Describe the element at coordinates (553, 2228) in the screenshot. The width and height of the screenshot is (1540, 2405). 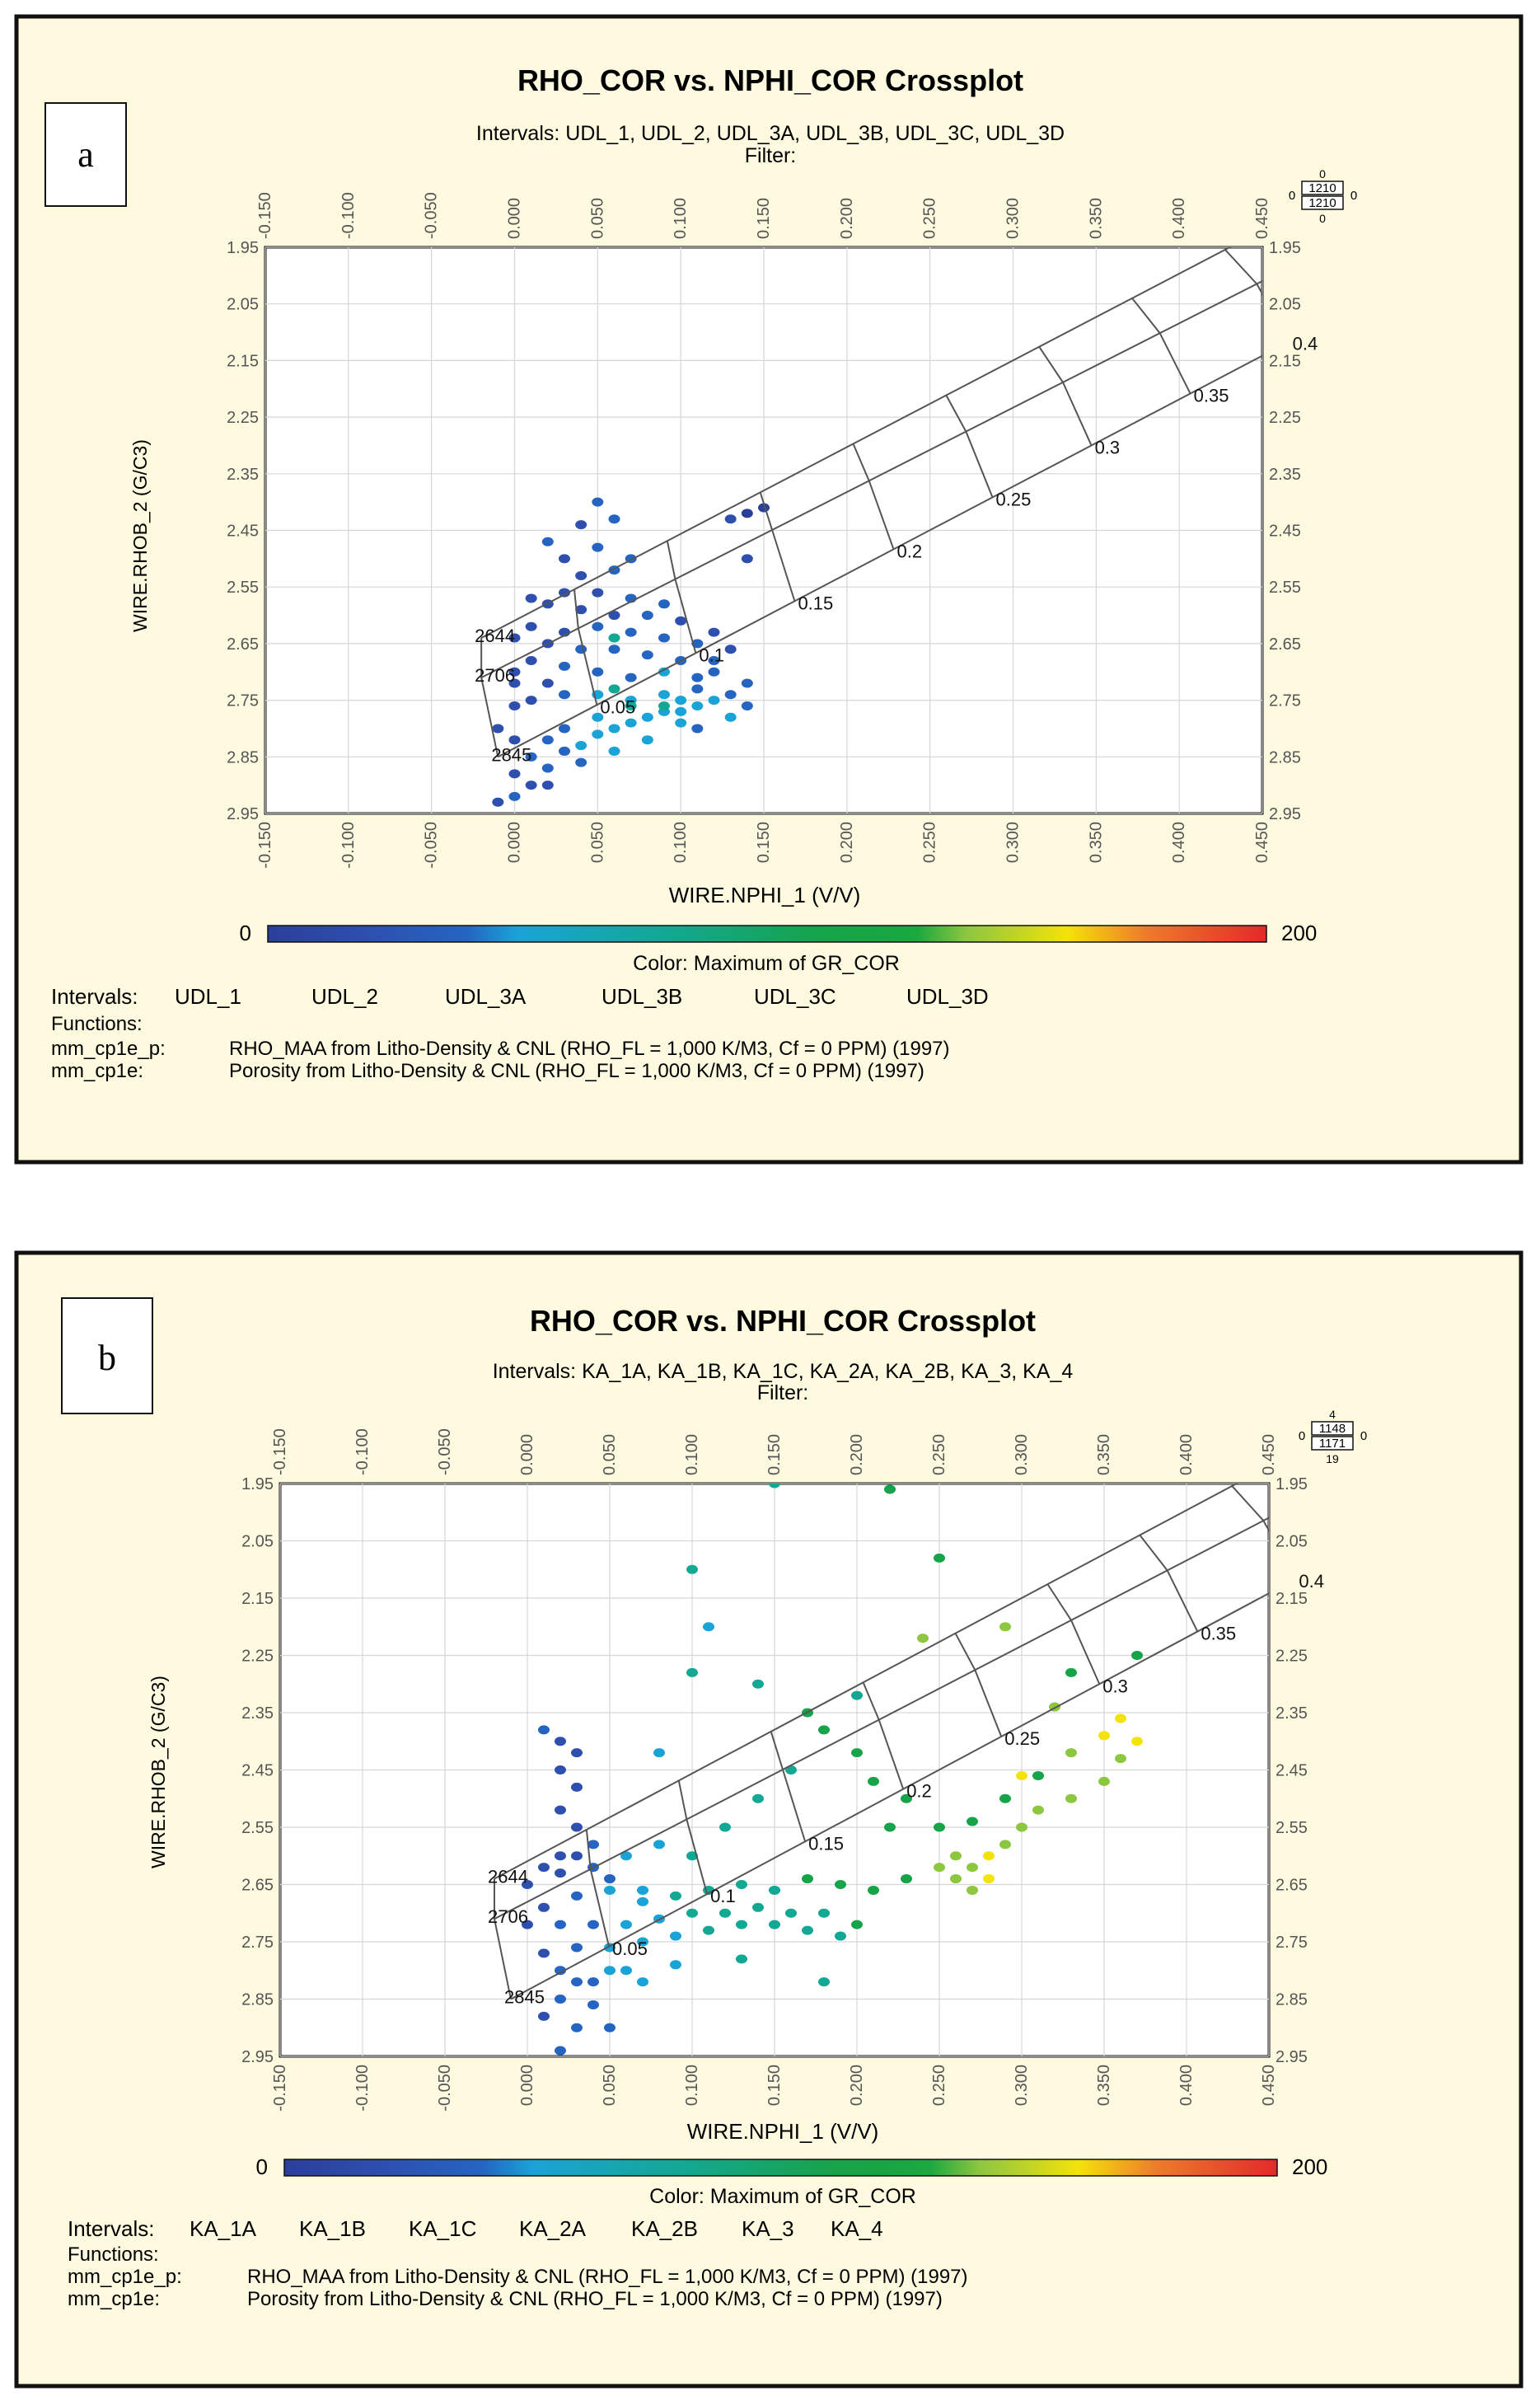
I see `interval-item: KA_2A` at that location.